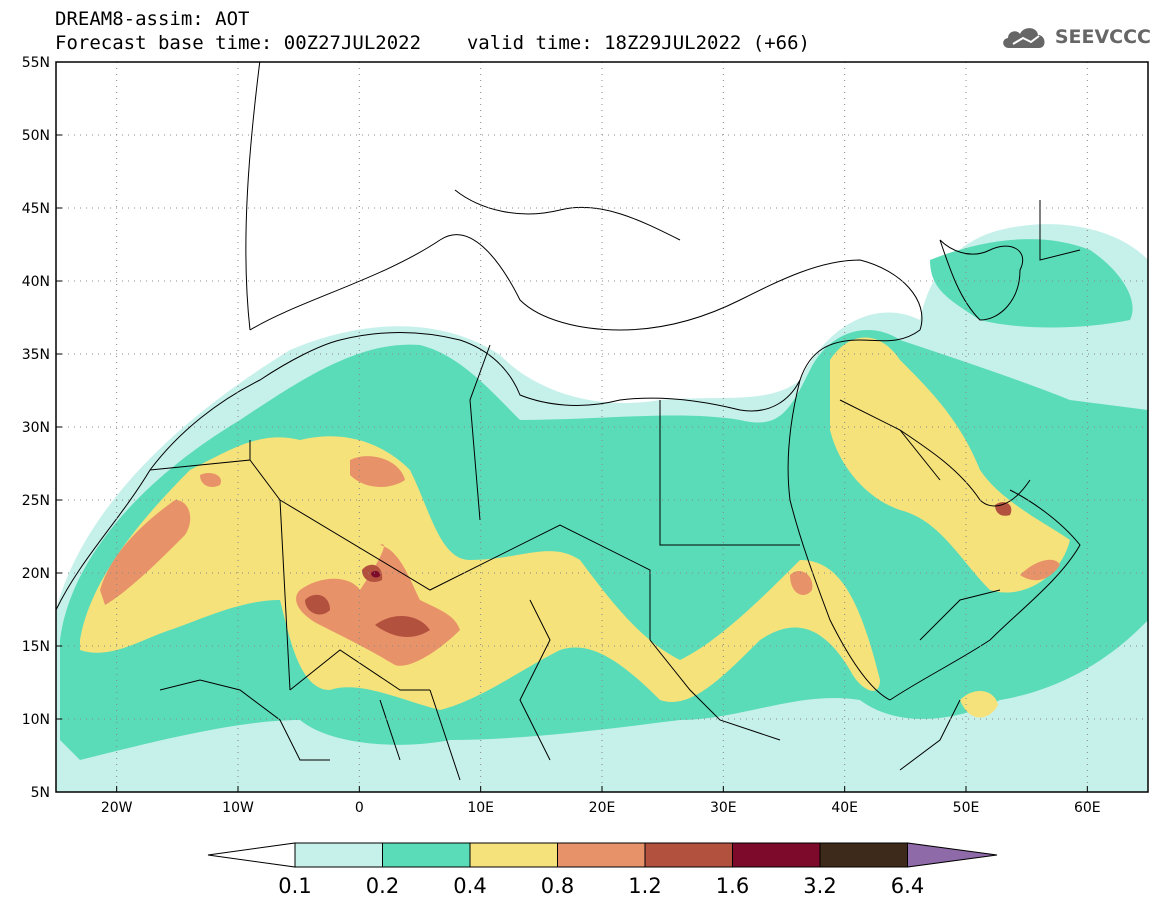 This screenshot has height=905, width=1165. I want to click on valid-time-label: valid time: 18Z29JUL2022 (+66), so click(638, 43).